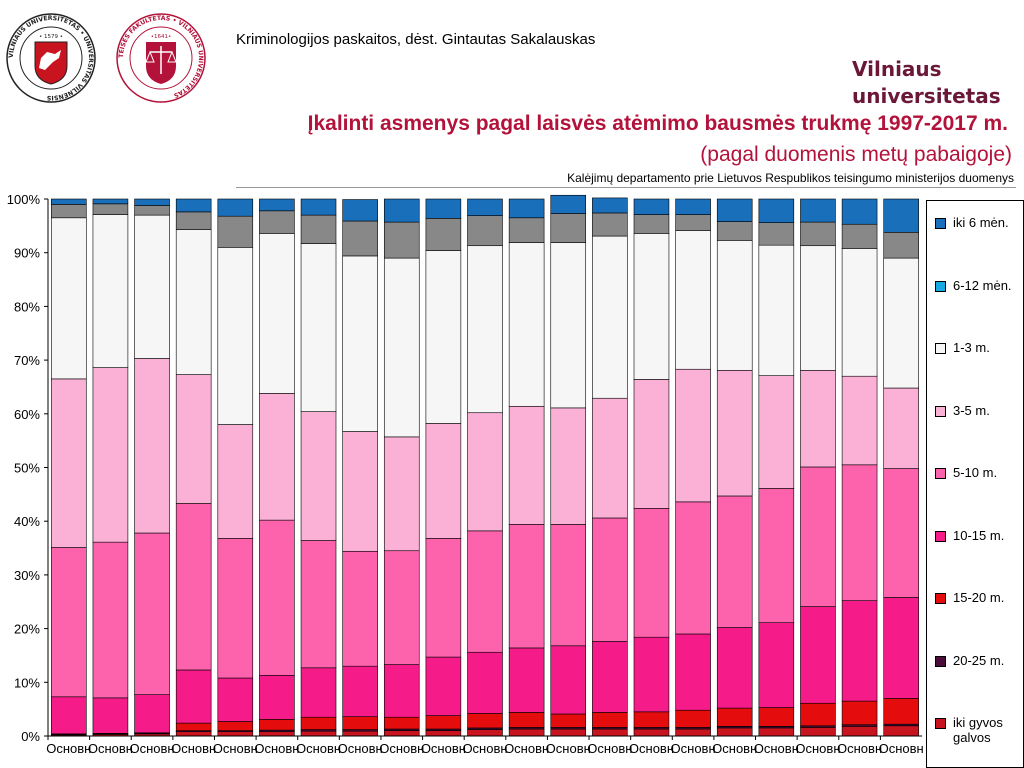 The image size is (1024, 768). I want to click on legend-label: iki 6 mėn., so click(981, 222).